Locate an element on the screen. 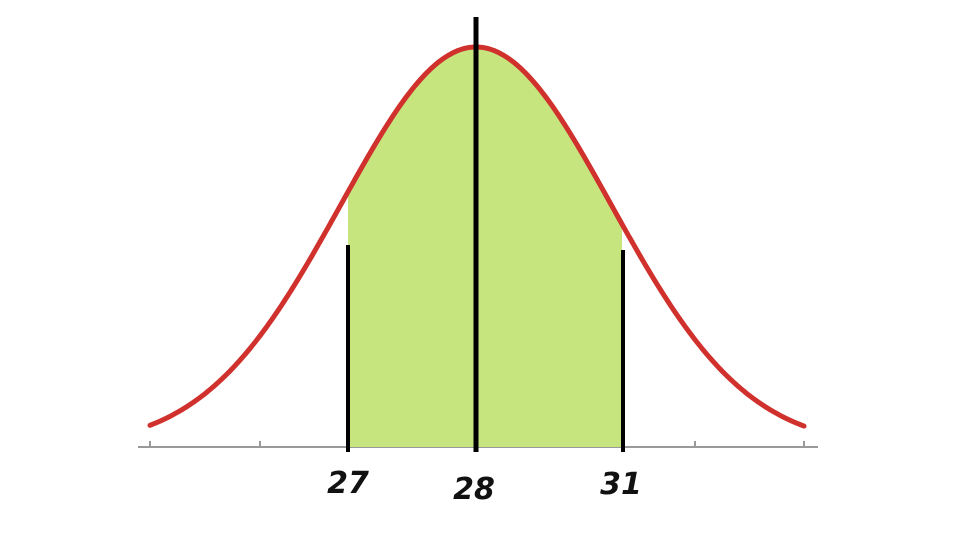 The image size is (960, 540). lower-bound-label: 27 is located at coordinates (348, 483).